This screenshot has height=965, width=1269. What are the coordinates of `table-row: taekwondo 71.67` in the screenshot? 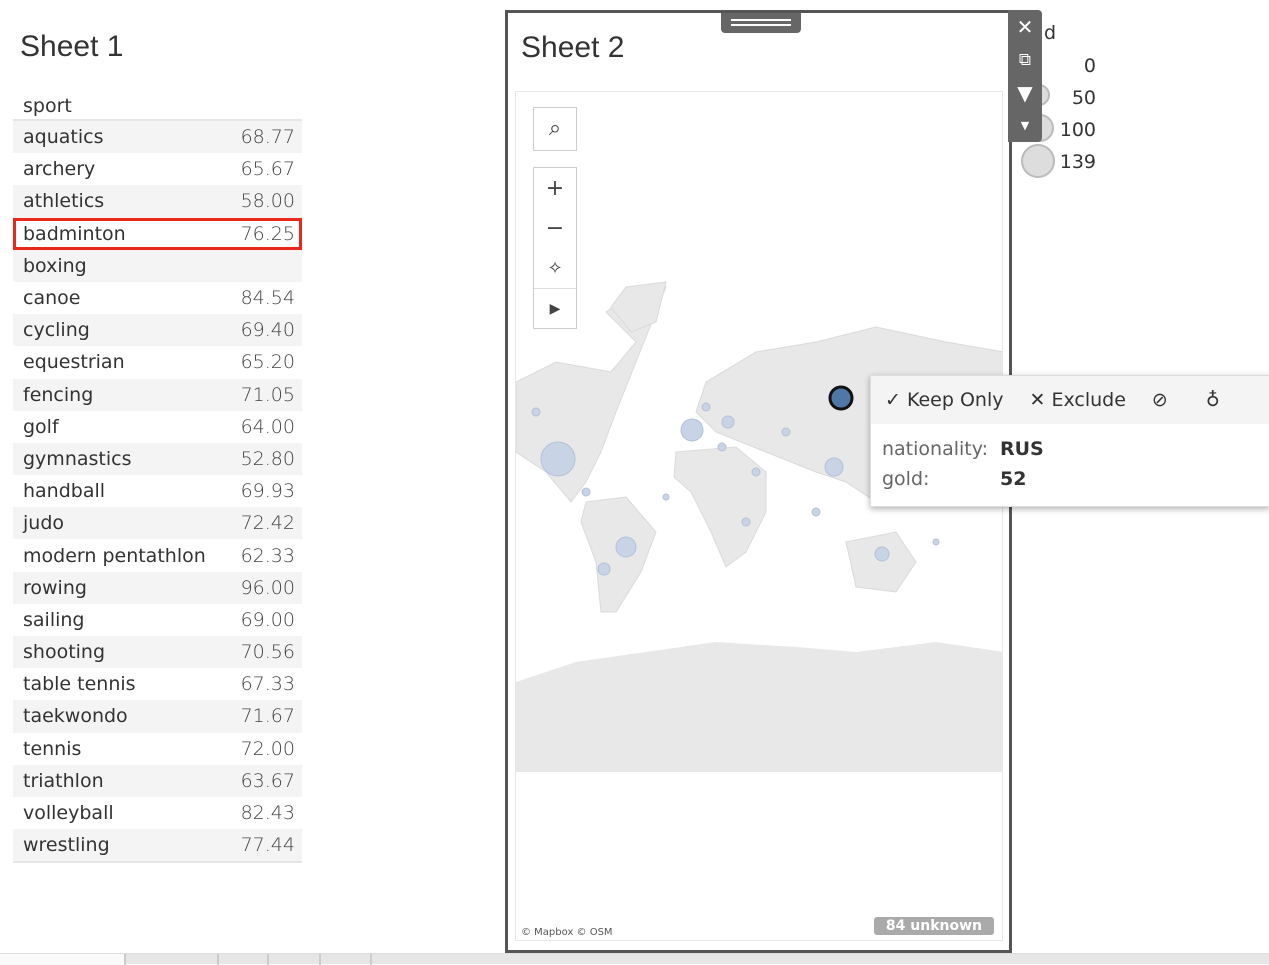 It's located at (157, 716).